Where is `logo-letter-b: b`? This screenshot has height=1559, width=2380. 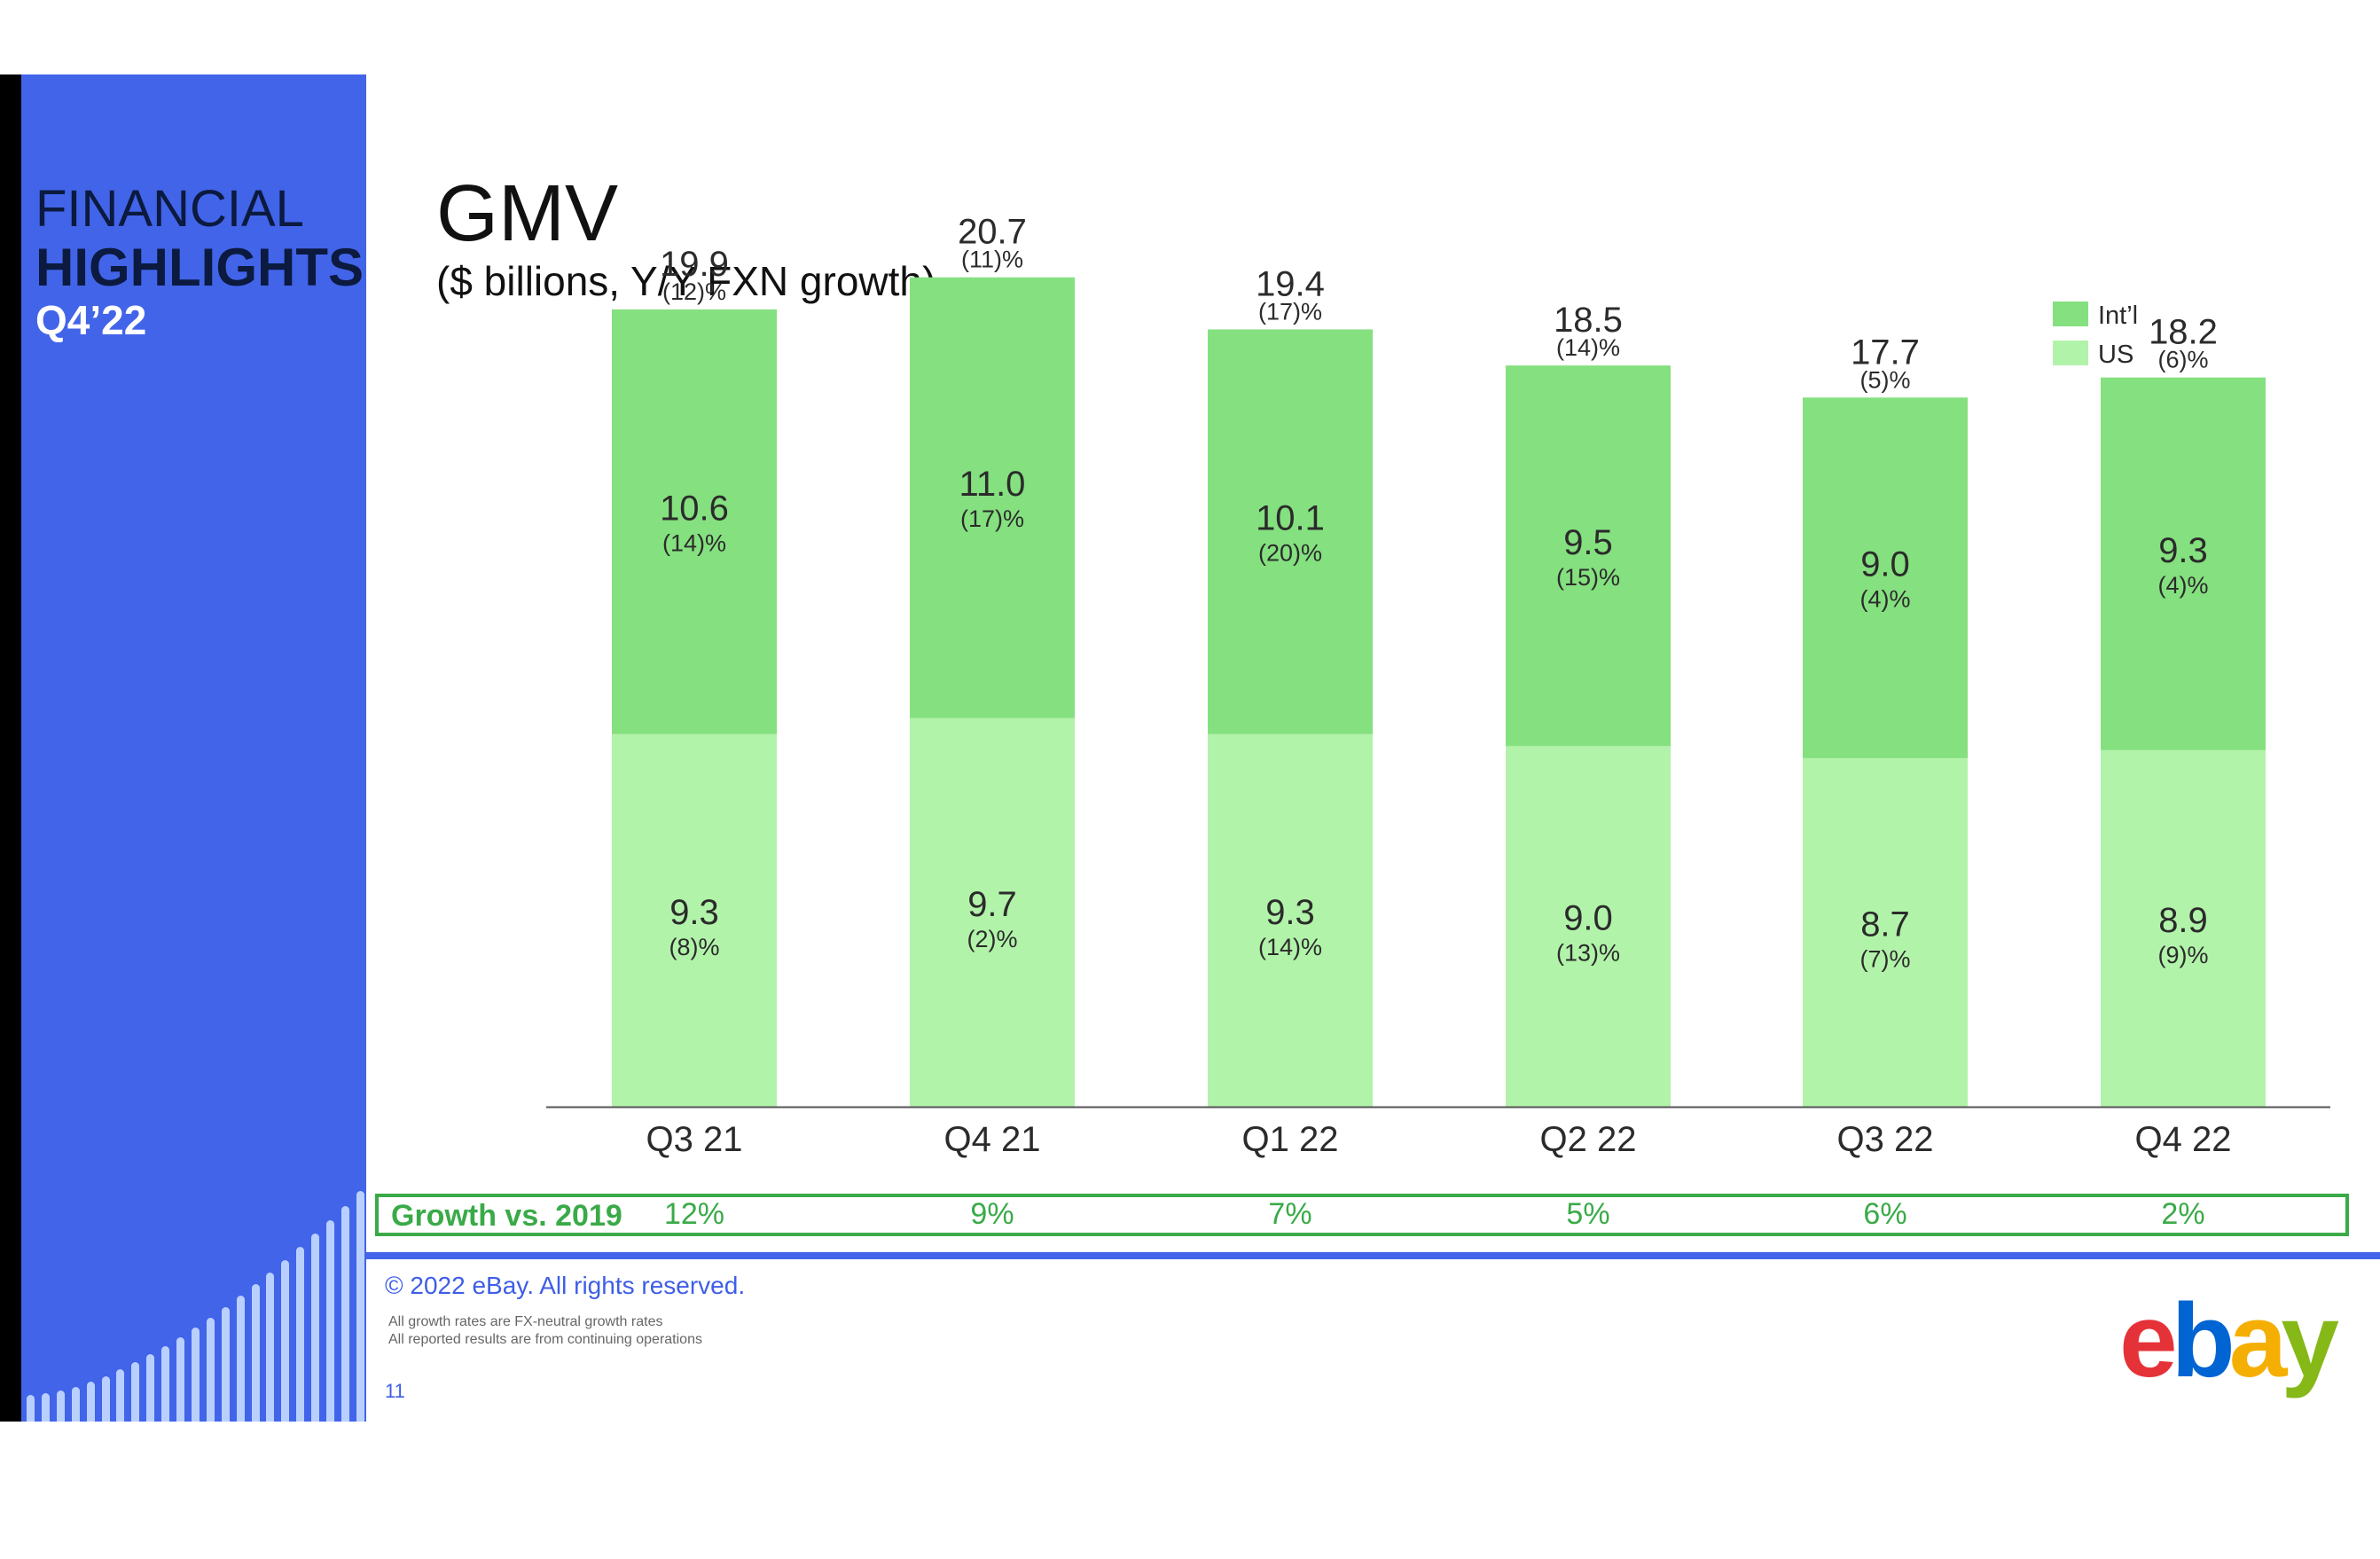
logo-letter-b: b is located at coordinates (2203, 1340).